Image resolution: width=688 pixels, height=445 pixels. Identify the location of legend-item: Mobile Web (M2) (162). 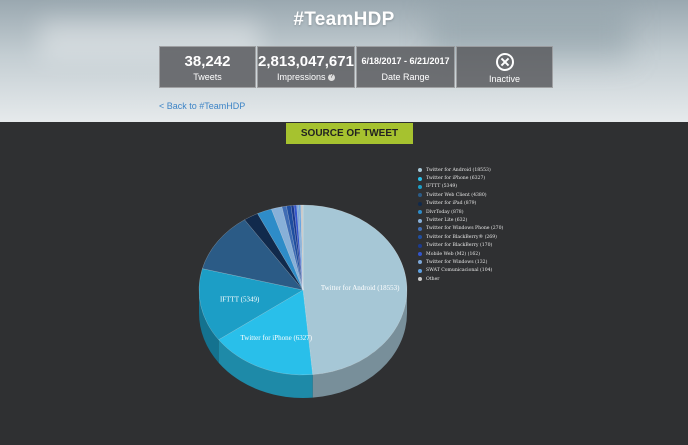
(460, 254).